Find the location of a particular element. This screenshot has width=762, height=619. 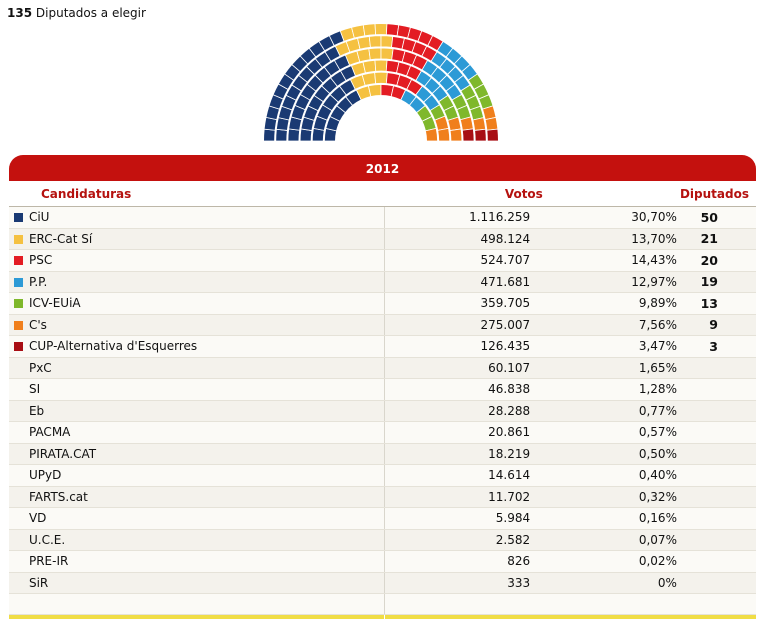

party-votes: 60.107 is located at coordinates (459, 368).